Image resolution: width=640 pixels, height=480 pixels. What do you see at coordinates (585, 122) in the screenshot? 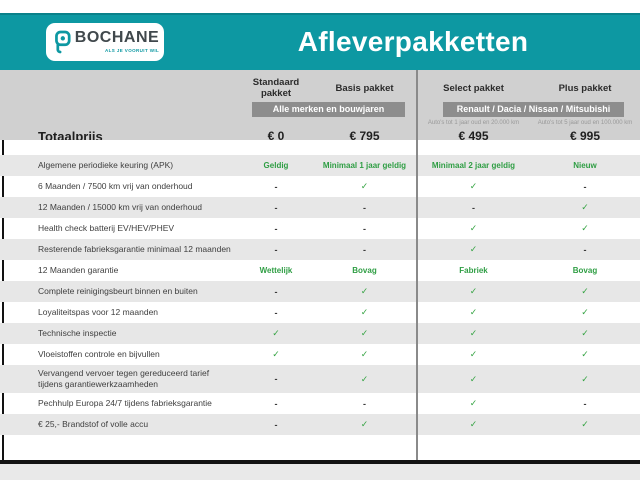
I see `plus-age-limit-note: Auto's tot 5 jaar oud en 100.000 km` at bounding box center [585, 122].